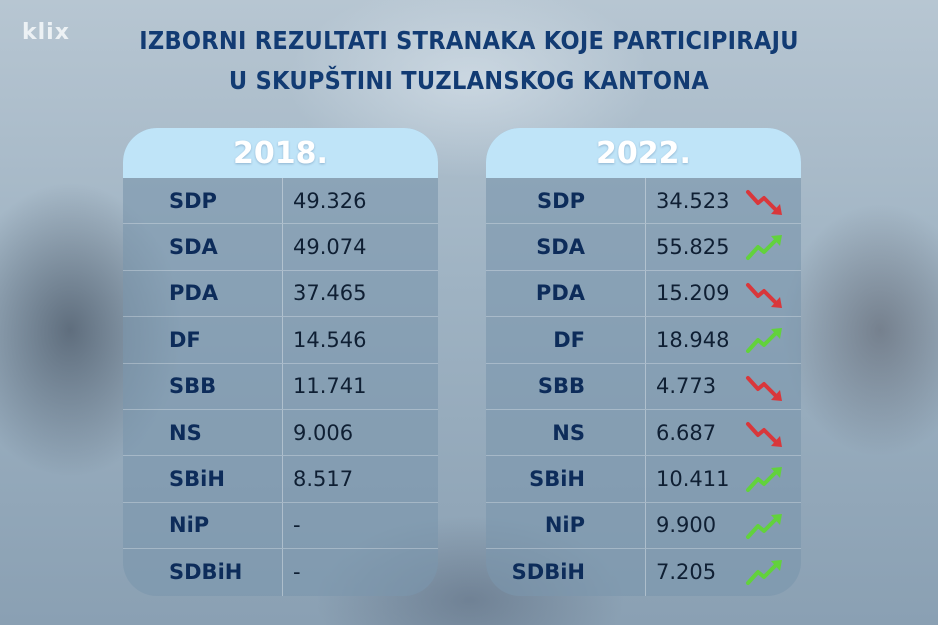  I want to click on table-row: NS 6.687, so click(643, 433).